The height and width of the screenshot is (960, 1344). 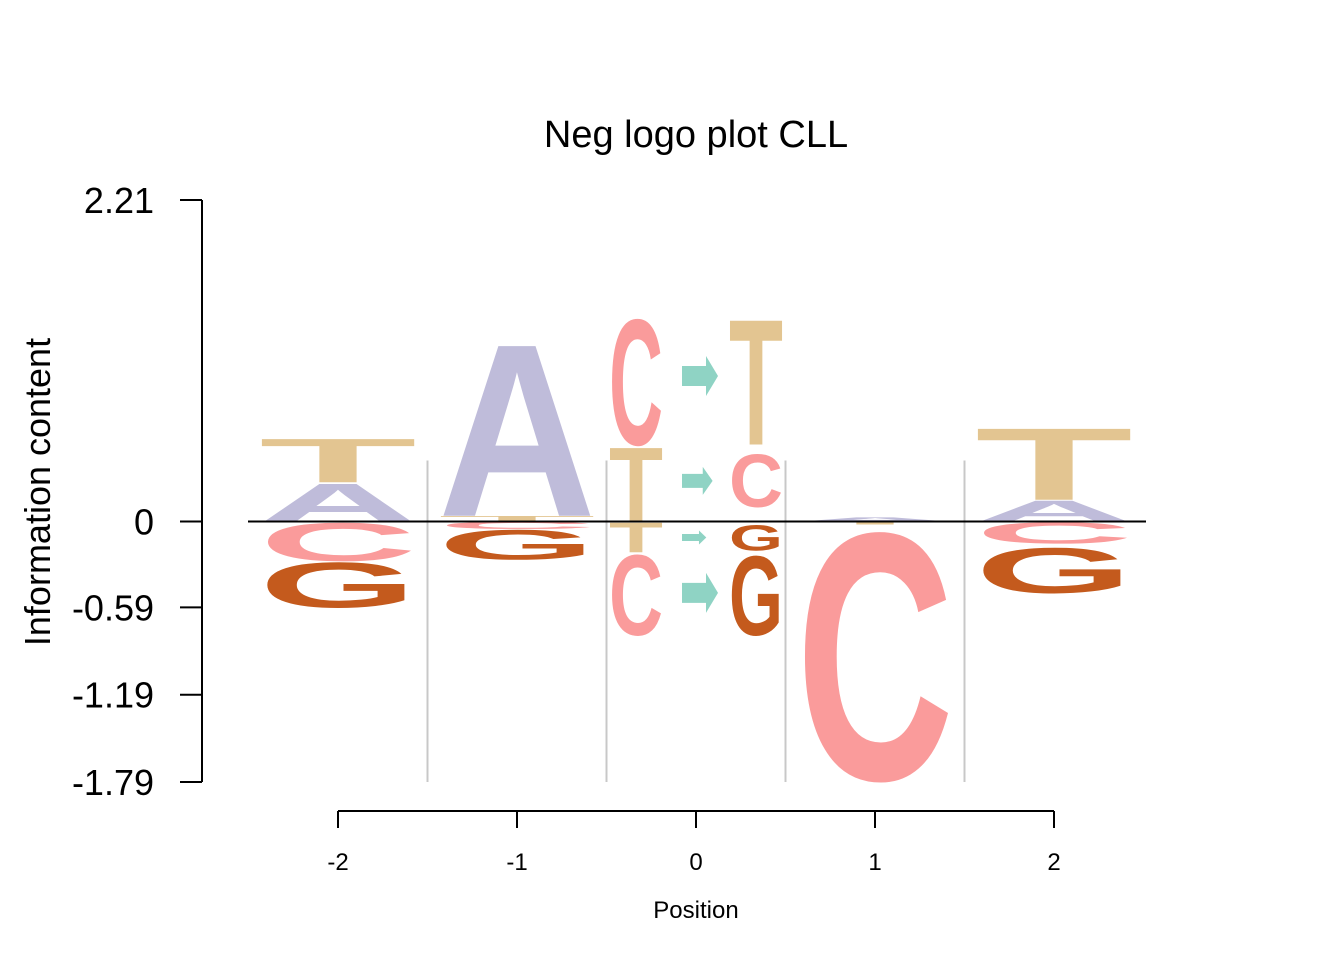 What do you see at coordinates (874, 862) in the screenshot?
I see `x-tick-label: 1` at bounding box center [874, 862].